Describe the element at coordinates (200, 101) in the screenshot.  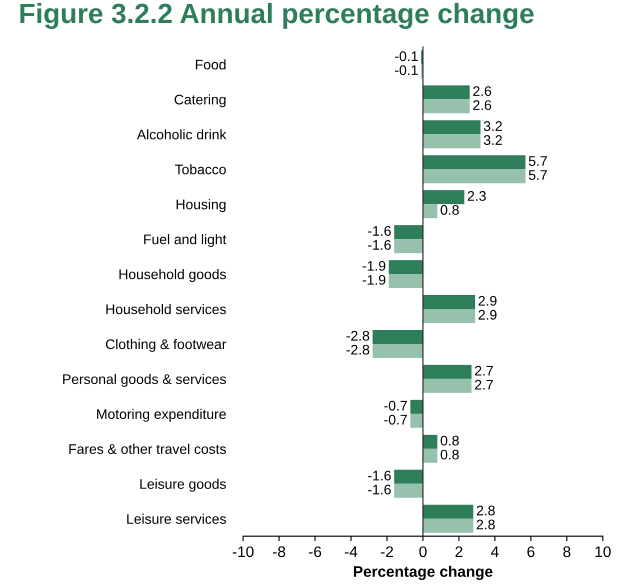
I see `y-tick-label: Catering` at that location.